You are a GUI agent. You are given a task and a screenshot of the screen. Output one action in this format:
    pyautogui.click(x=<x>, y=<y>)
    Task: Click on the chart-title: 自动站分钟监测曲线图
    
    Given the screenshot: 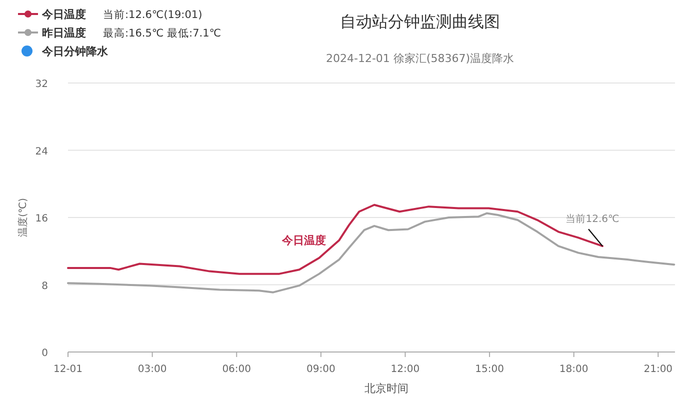 What is the action you would take?
    pyautogui.click(x=420, y=21)
    